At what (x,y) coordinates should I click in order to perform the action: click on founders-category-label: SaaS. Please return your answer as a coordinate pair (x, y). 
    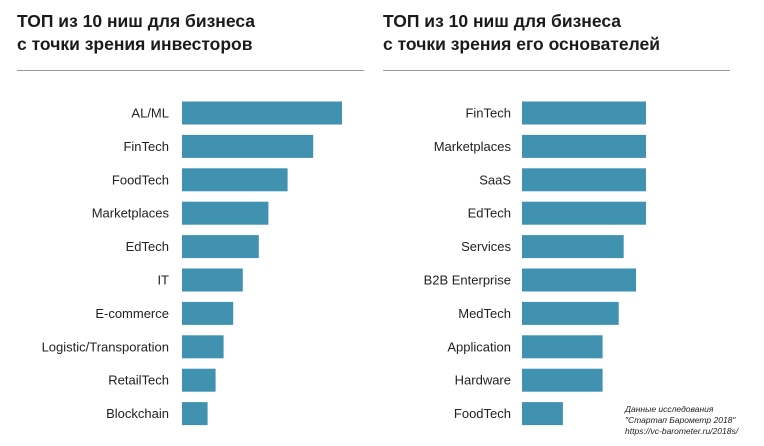
    Looking at the image, I should click on (495, 179).